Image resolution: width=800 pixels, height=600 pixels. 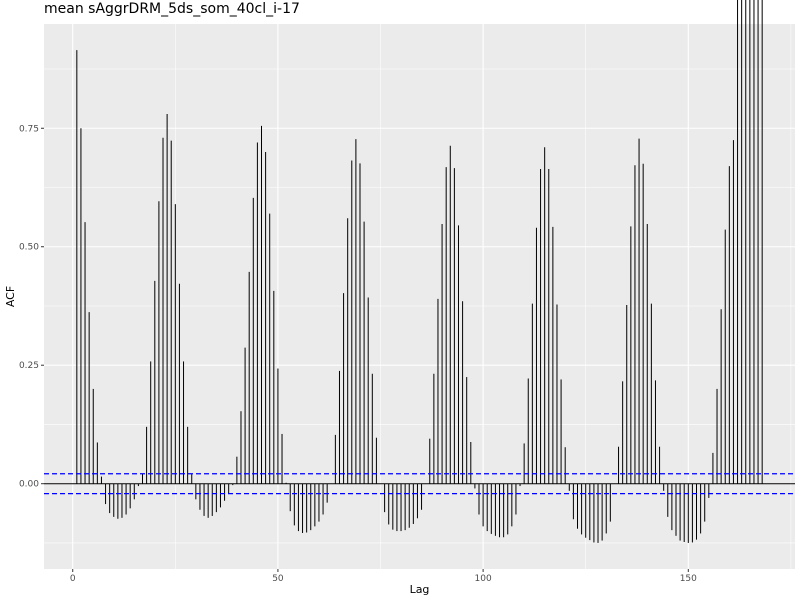 What do you see at coordinates (172, 9) in the screenshot?
I see `chart-title: mean sAggrDRM_5ds_som_40cl_i-17` at bounding box center [172, 9].